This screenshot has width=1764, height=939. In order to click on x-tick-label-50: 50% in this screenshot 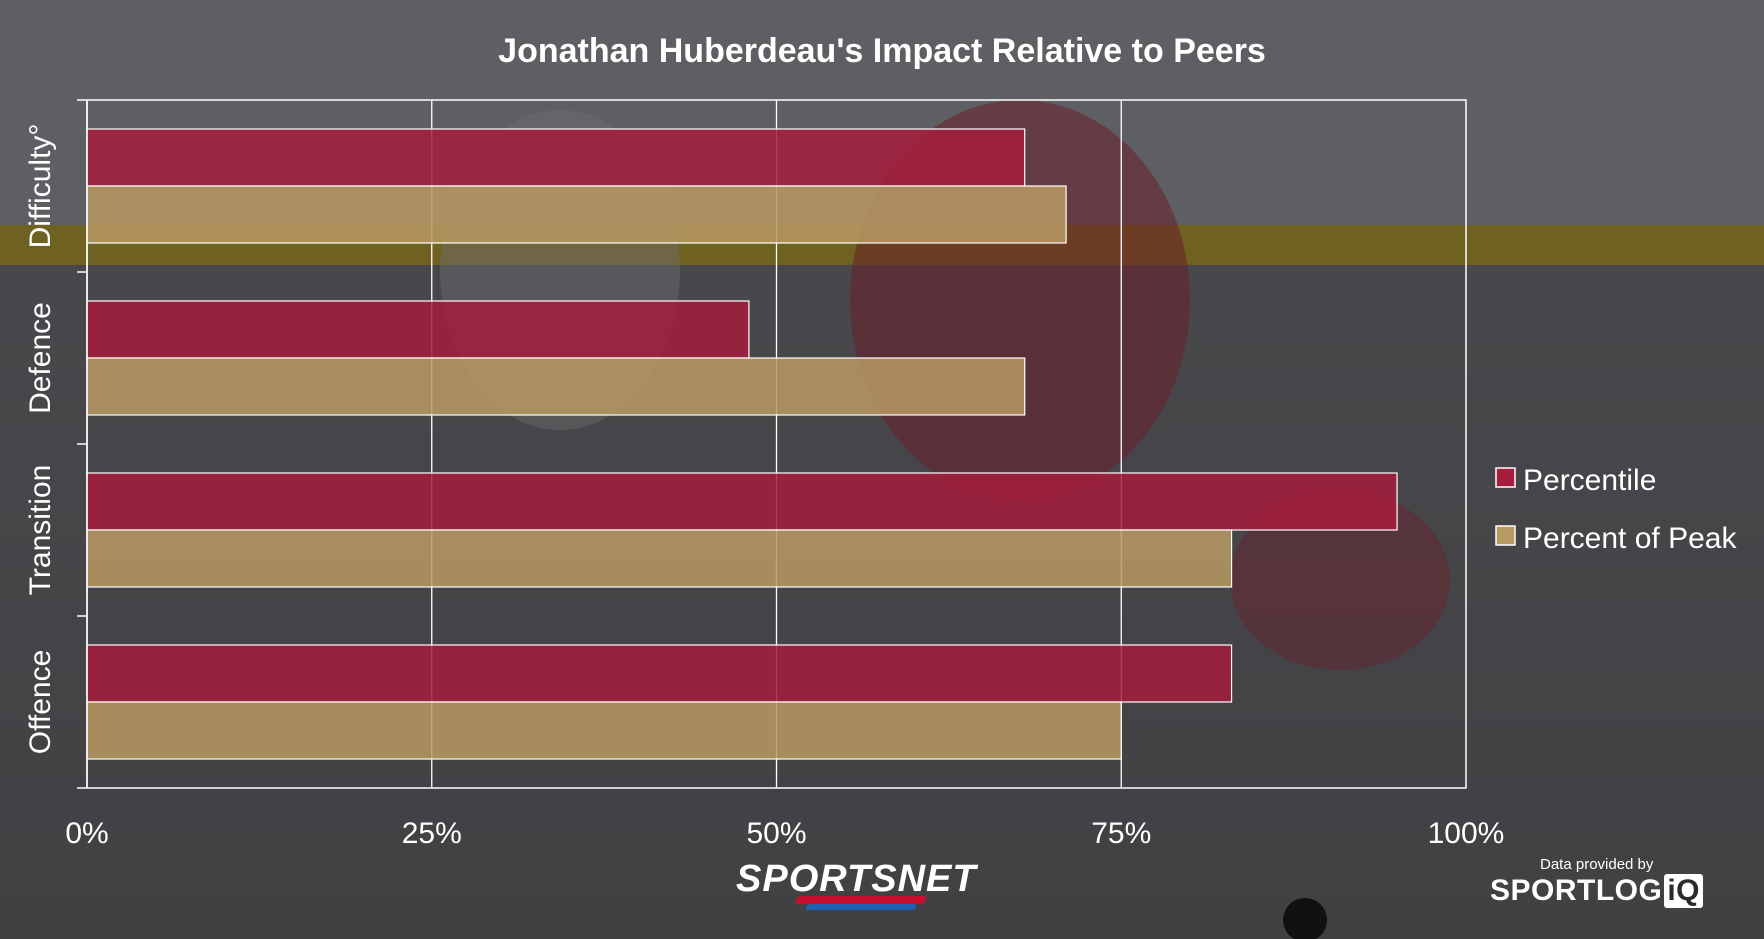, I will do `click(776, 833)`.